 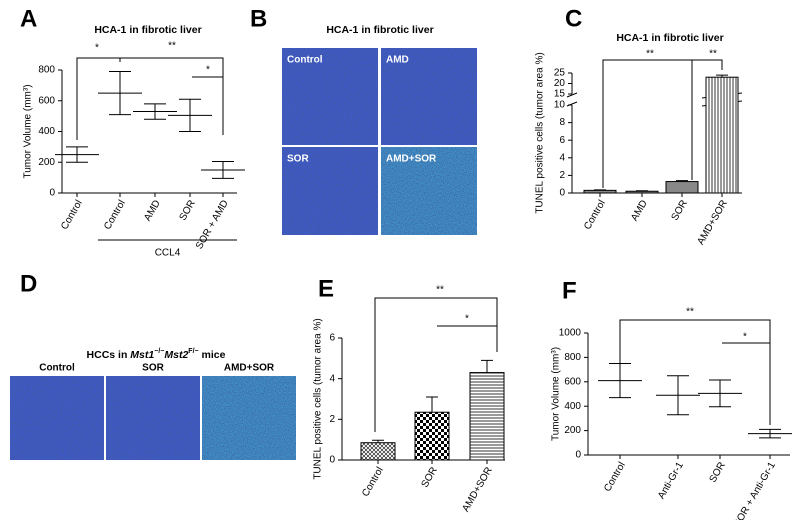 What do you see at coordinates (28, 18) in the screenshot?
I see `panel-letter: A` at bounding box center [28, 18].